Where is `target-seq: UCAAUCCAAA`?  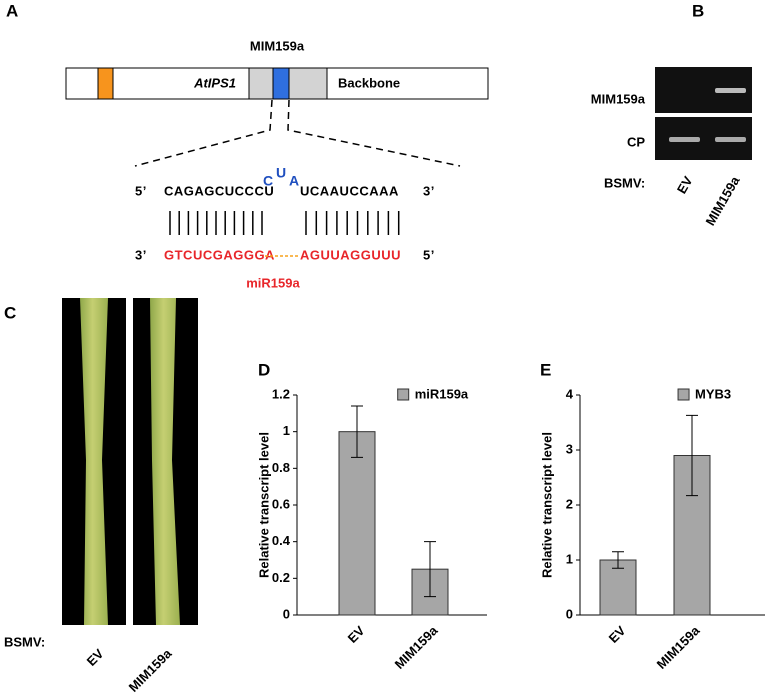
target-seq: UCAAUCCAAA is located at coordinates (349, 190).